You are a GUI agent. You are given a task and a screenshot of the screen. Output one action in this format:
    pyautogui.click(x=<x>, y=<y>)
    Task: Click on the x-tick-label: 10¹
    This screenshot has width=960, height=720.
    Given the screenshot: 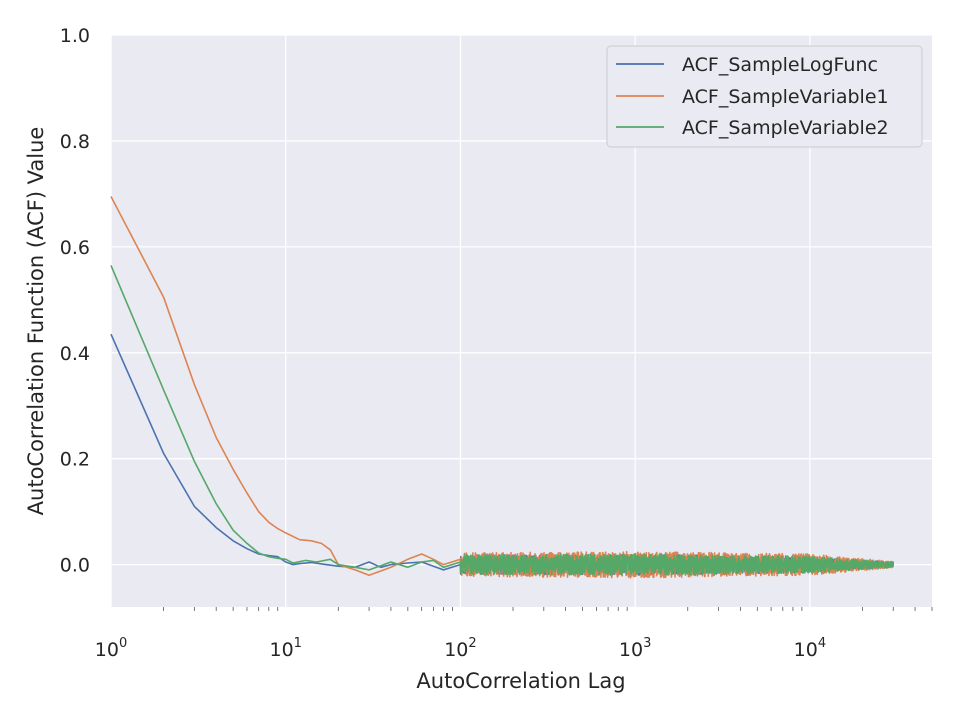 What is the action you would take?
    pyautogui.click(x=285, y=648)
    